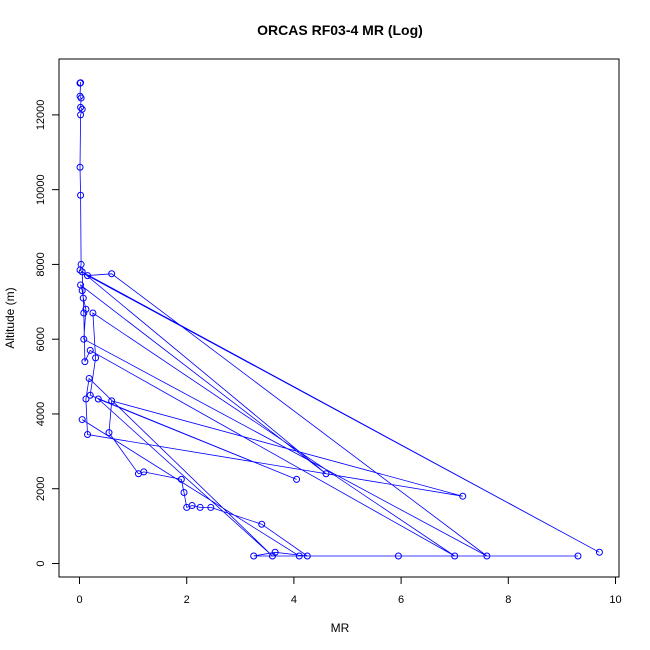 This screenshot has height=650, width=650. Describe the element at coordinates (340, 30) in the screenshot. I see `chart-title: ORCAS RF03-4 MR (Log)` at that location.